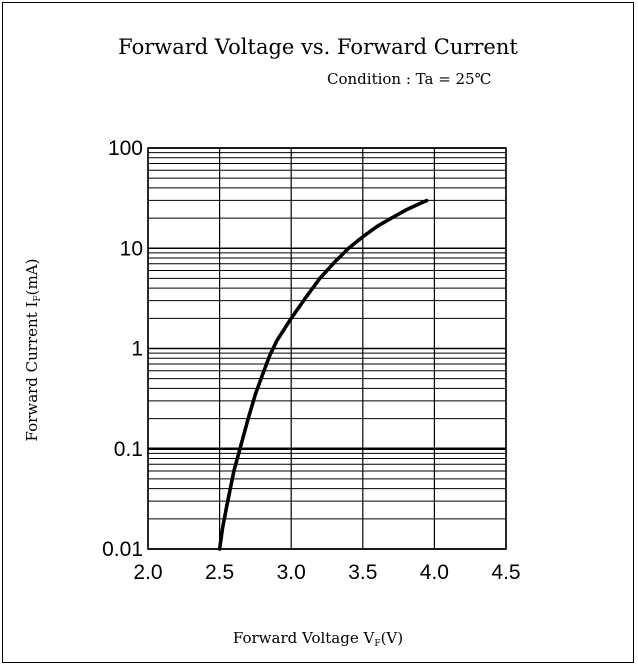 The height and width of the screenshot is (667, 638). Describe the element at coordinates (409, 79) in the screenshot. I see `chart-subtitle: Condition : Ta = 25℃` at that location.